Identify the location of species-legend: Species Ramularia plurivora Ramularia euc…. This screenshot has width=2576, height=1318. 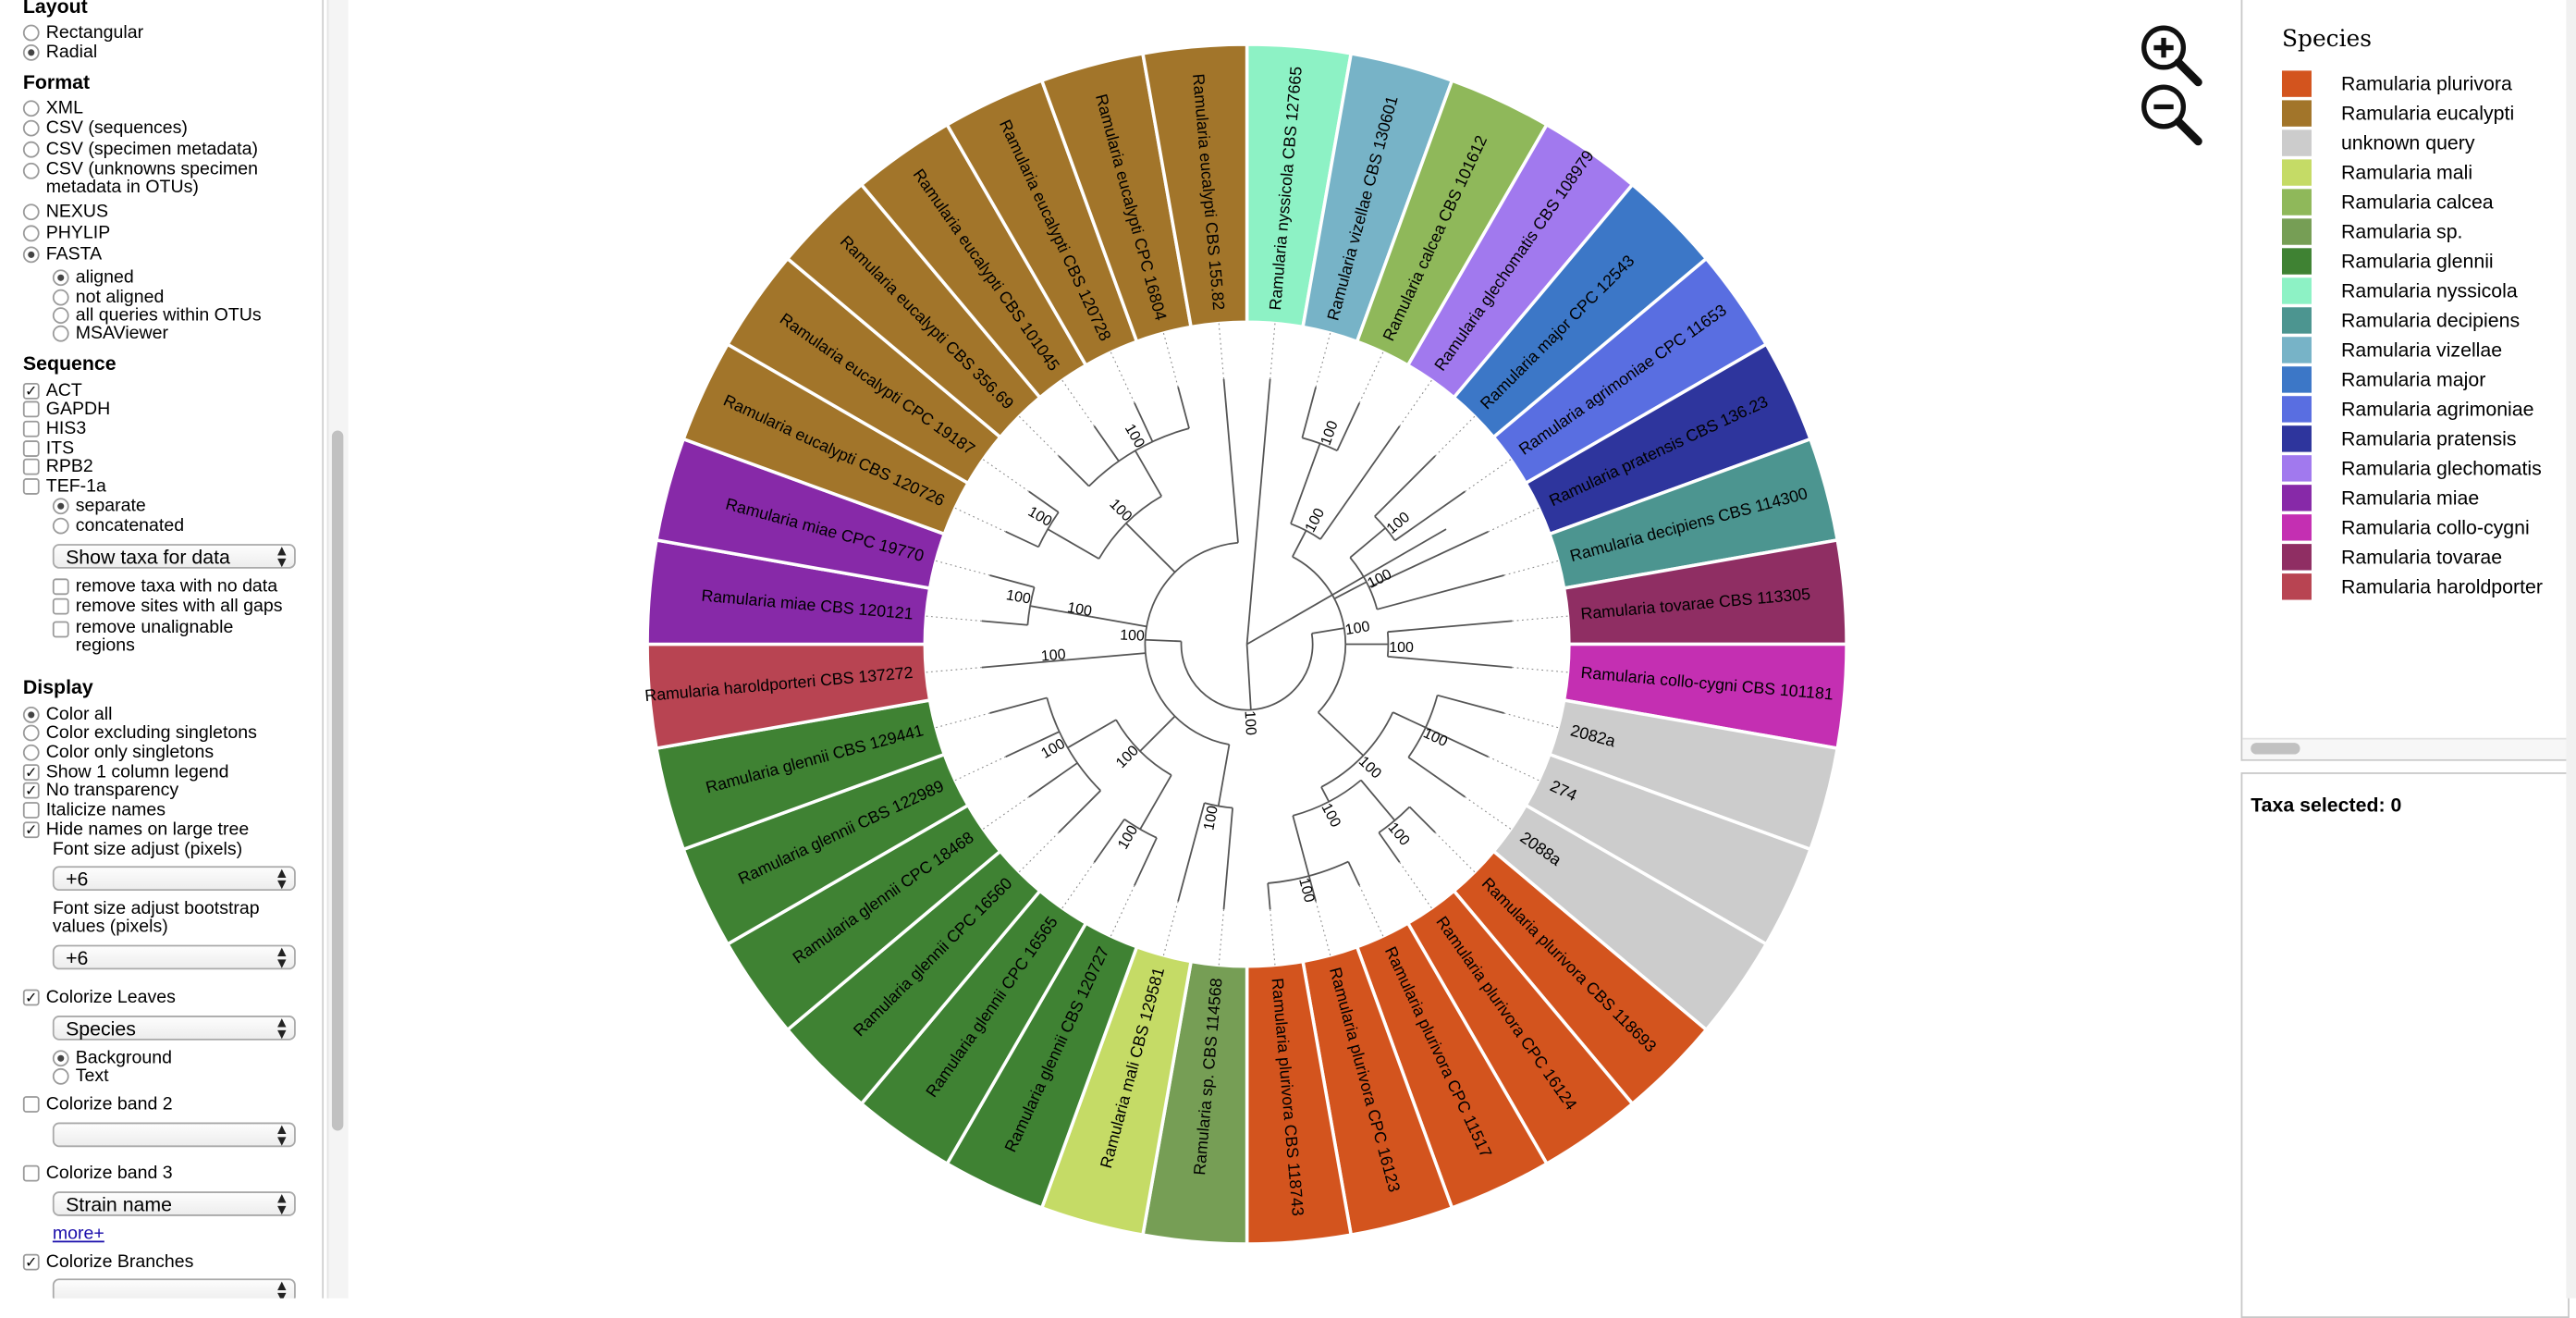
(2405, 380).